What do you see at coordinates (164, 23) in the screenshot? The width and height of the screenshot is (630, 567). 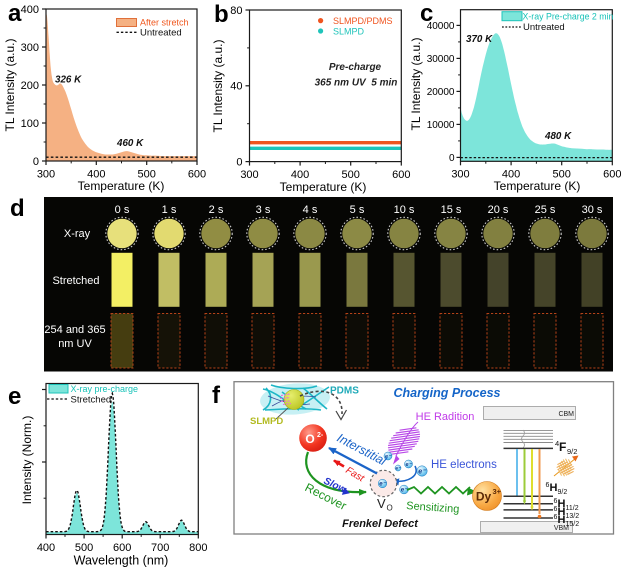 I see `svg-text: After stretch` at bounding box center [164, 23].